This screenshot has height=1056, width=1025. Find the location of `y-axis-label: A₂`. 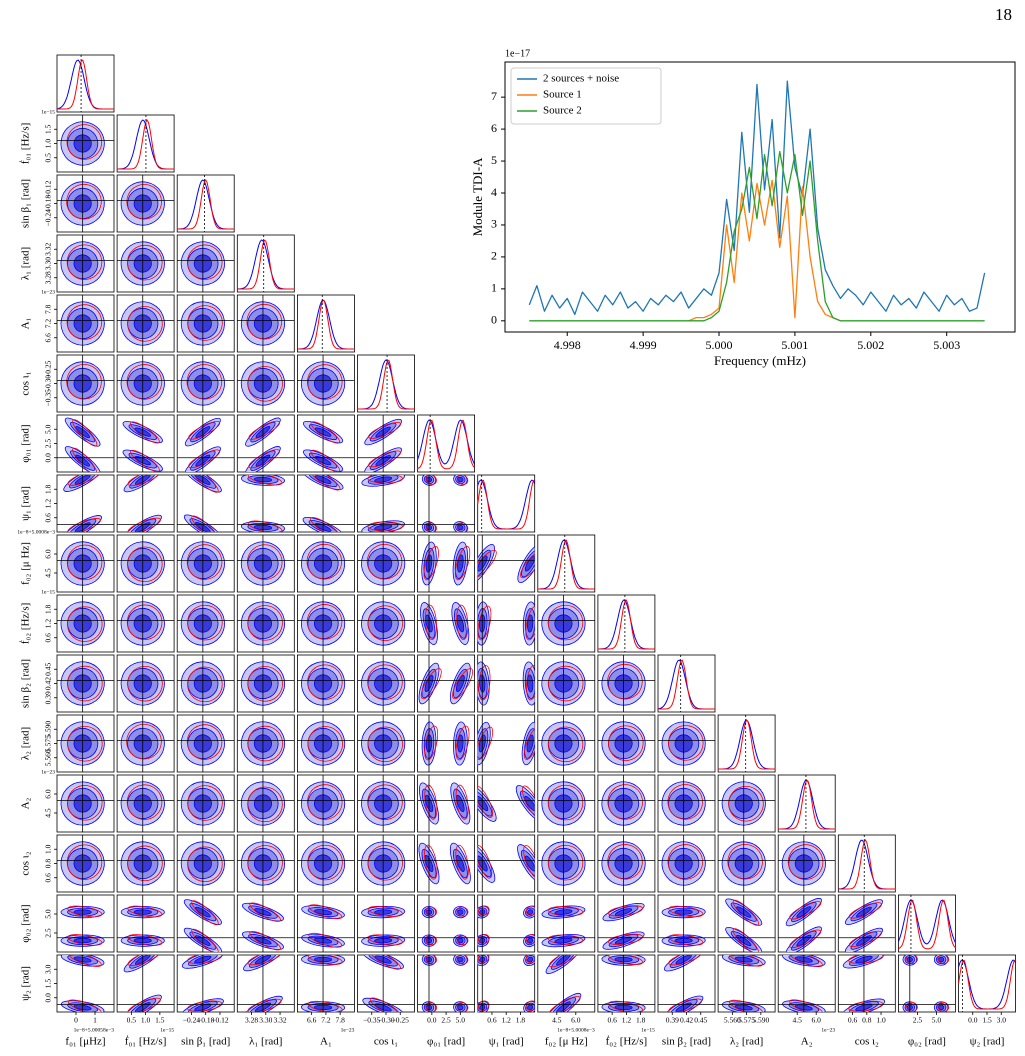

y-axis-label: A₂ is located at coordinates (26, 803).